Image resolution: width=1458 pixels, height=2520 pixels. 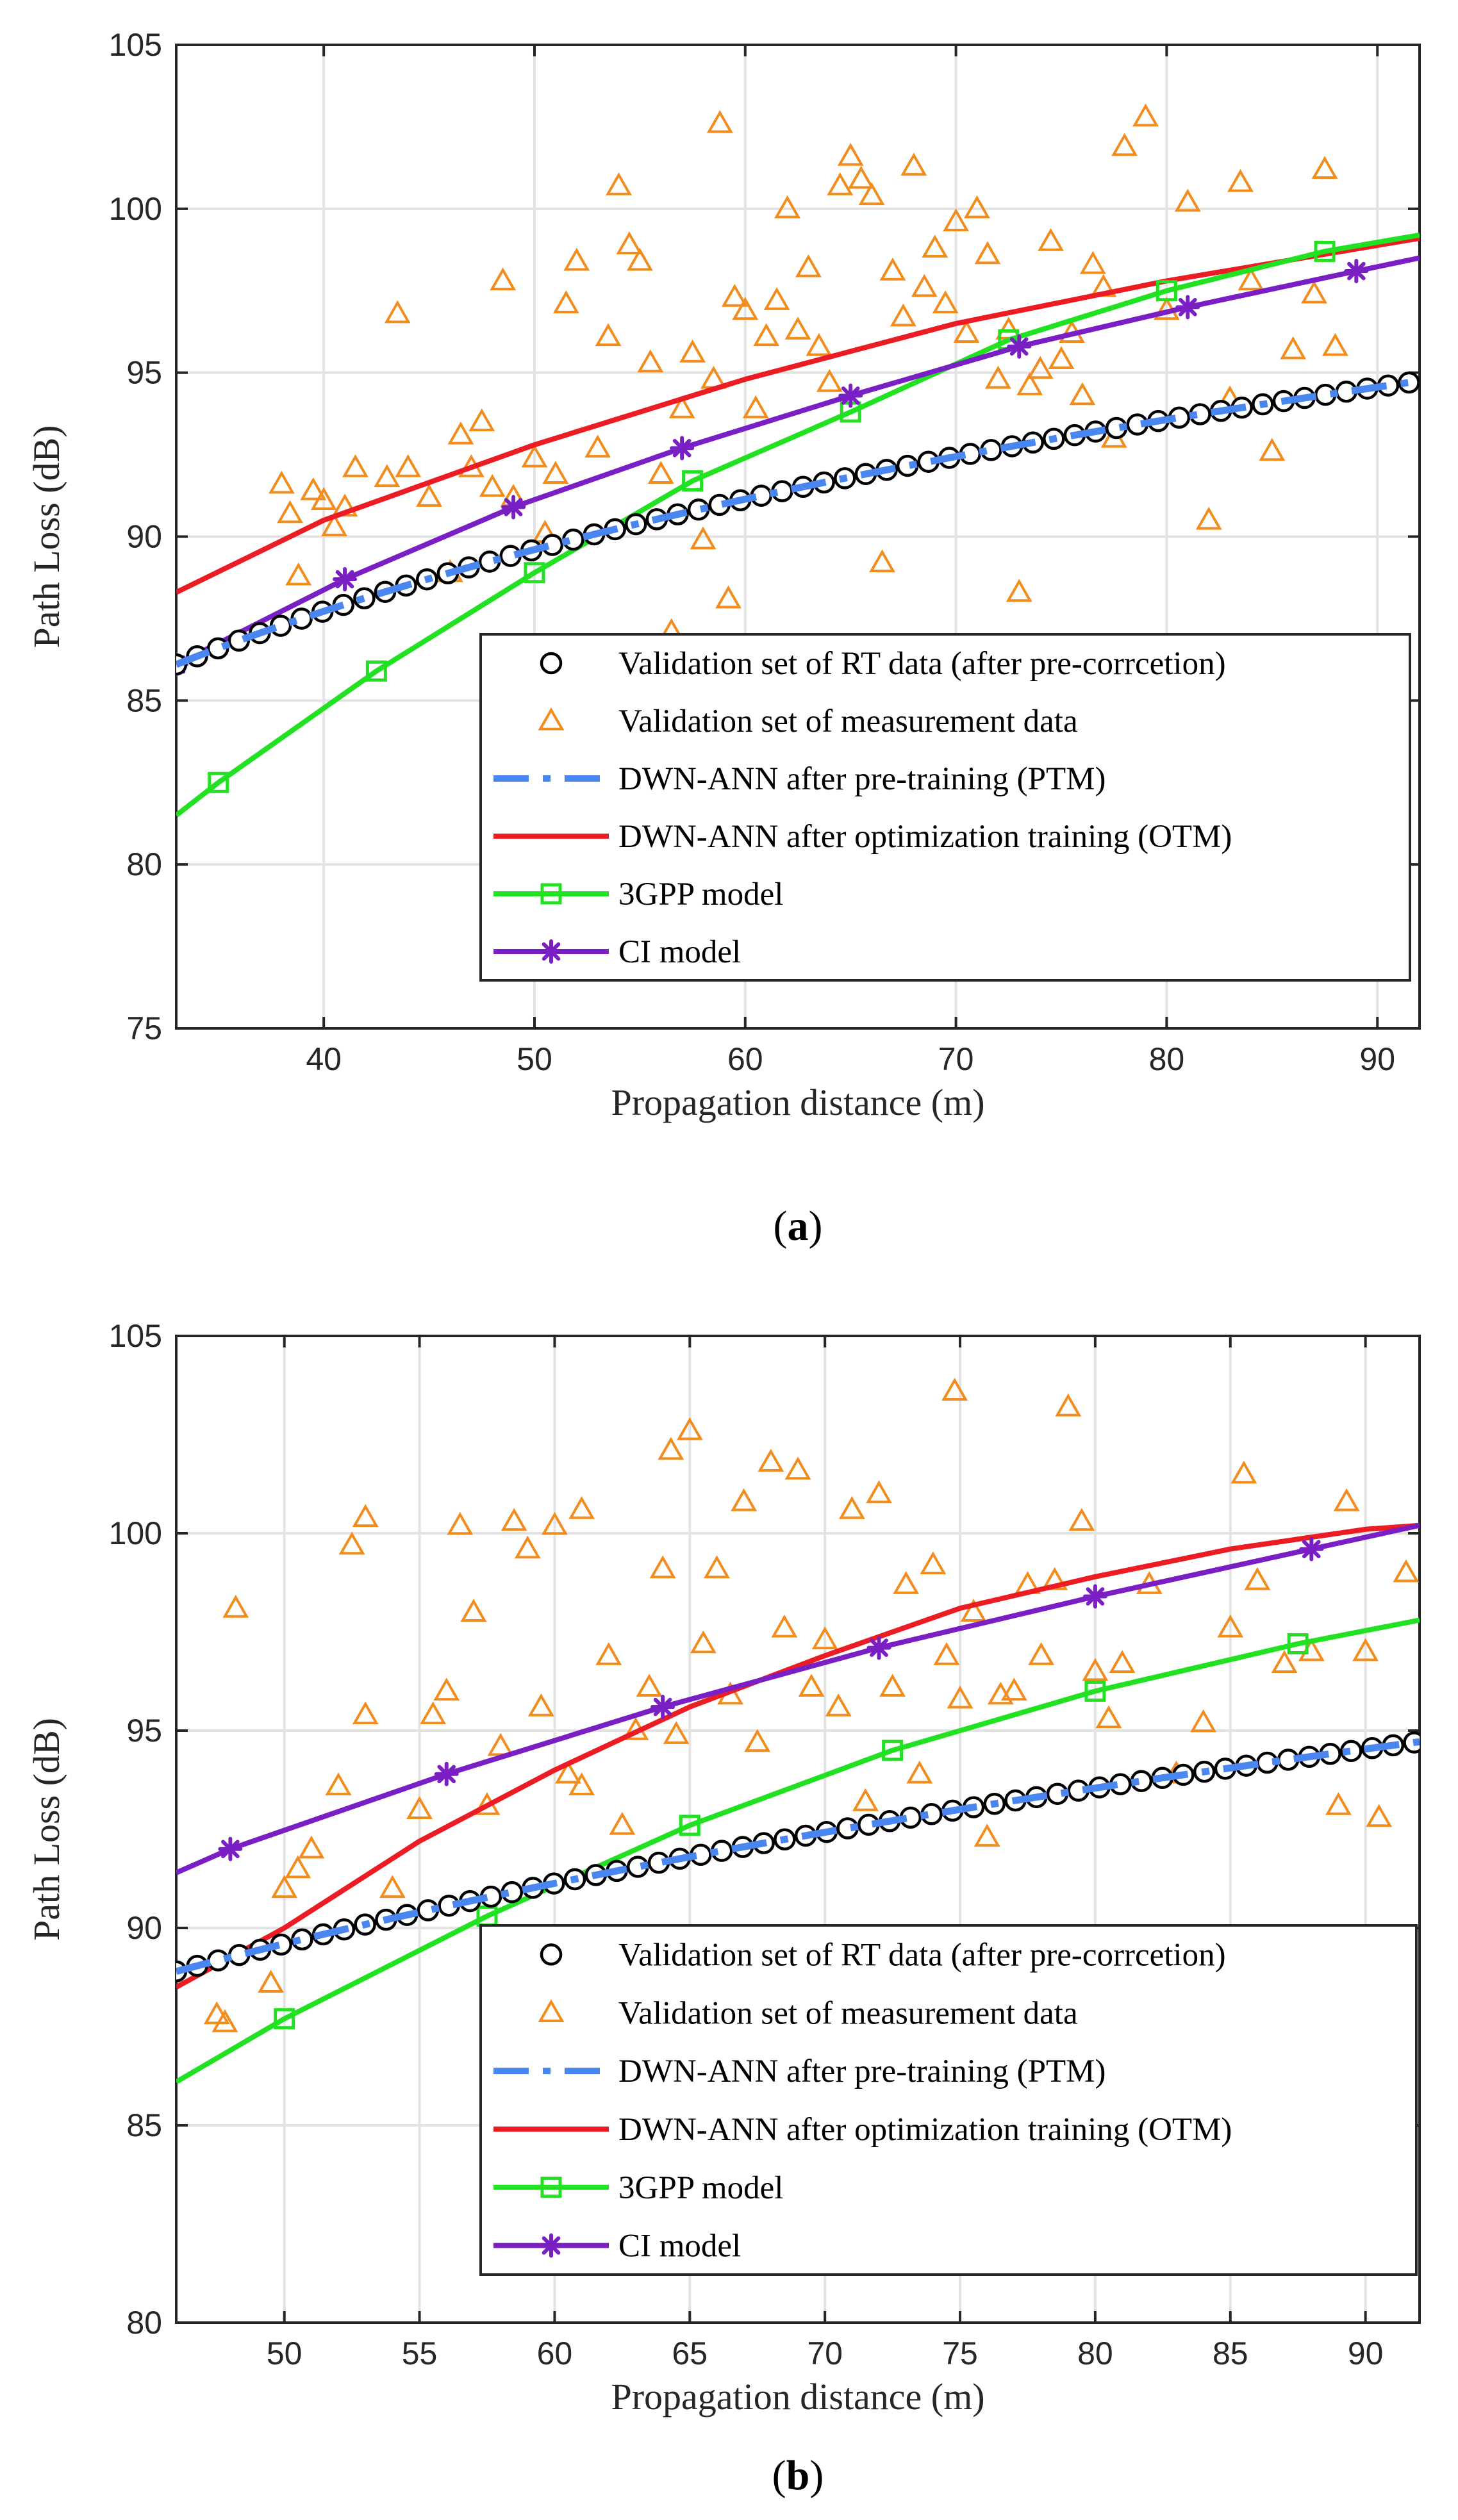 What do you see at coordinates (799, 1226) in the screenshot?
I see `panel-label: (a)` at bounding box center [799, 1226].